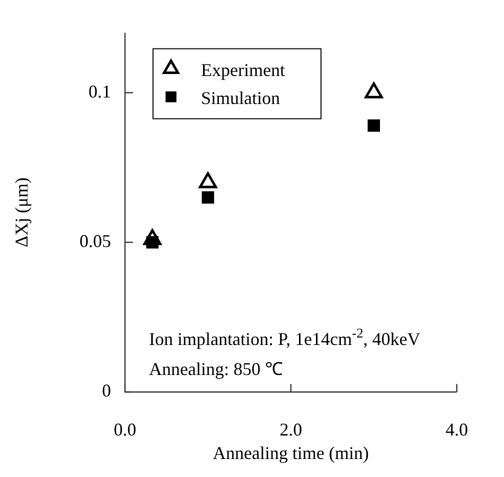  I want to click on annotation: Annealing: 850 ℃, so click(216, 368).